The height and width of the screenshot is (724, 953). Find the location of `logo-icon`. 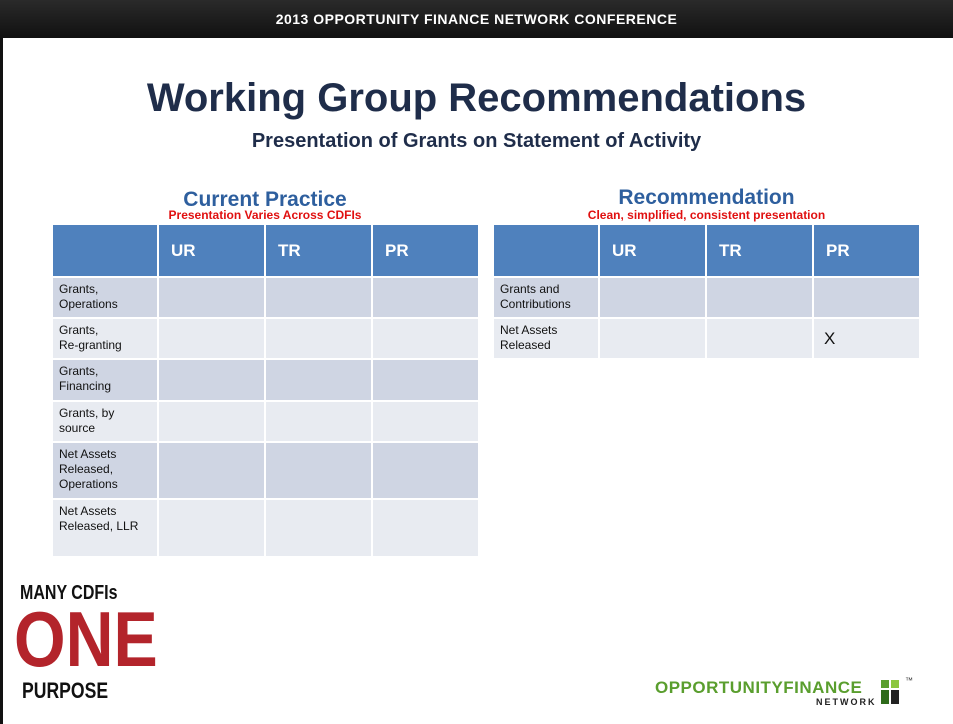

logo-icon is located at coordinates (892, 692).